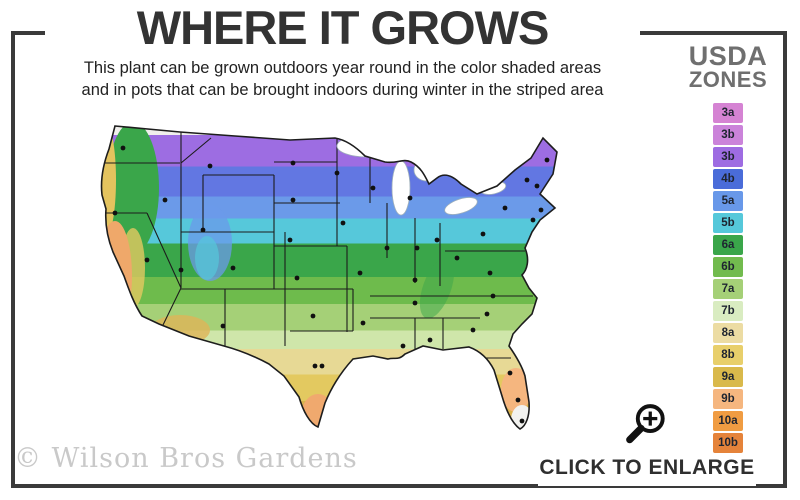 The width and height of the screenshot is (800, 500). Describe the element at coordinates (728, 311) in the screenshot. I see `legend-swatch-7b: 7b` at that location.